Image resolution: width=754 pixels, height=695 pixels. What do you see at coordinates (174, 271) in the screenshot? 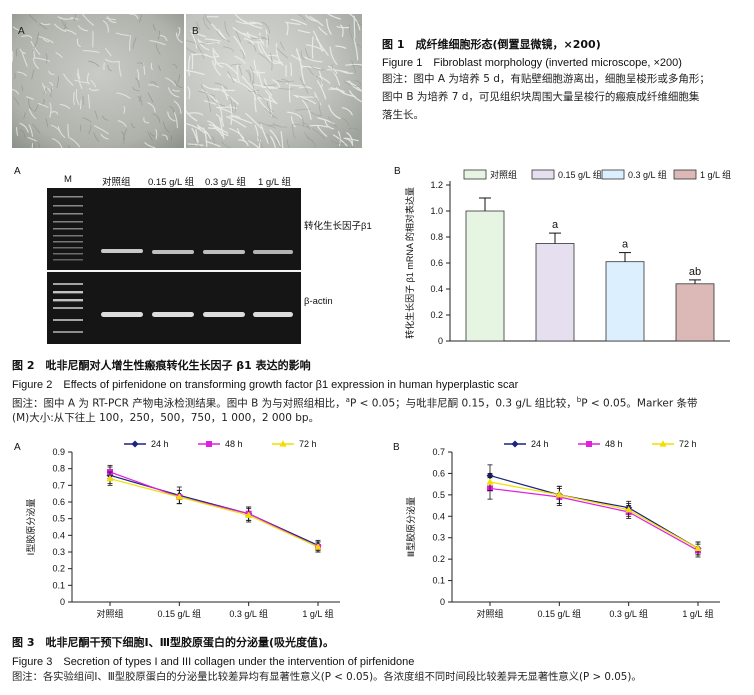
I see `gel-divider` at bounding box center [174, 271].